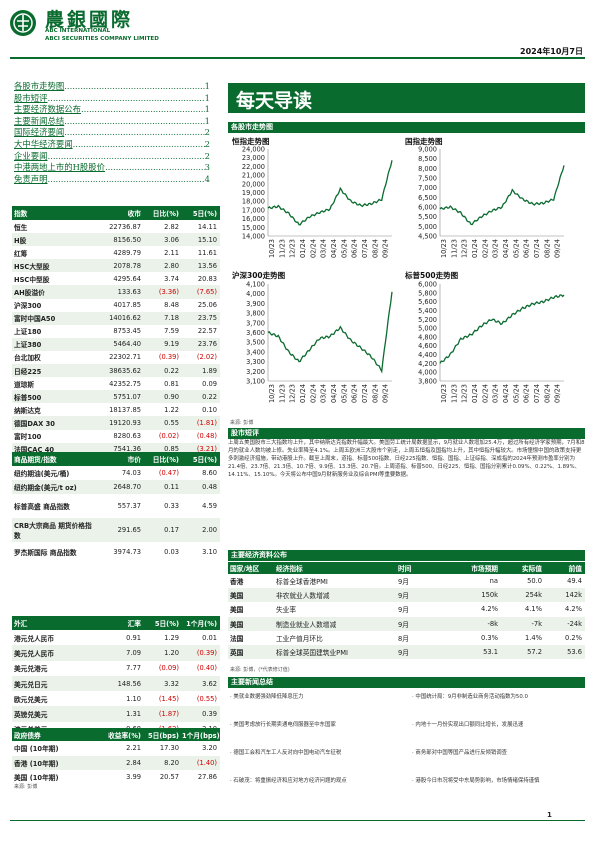 The height and width of the screenshot is (842, 595). I want to click on table-row: 标普高盛 商品指数 557.37 0.33 4.59, so click(116, 506).